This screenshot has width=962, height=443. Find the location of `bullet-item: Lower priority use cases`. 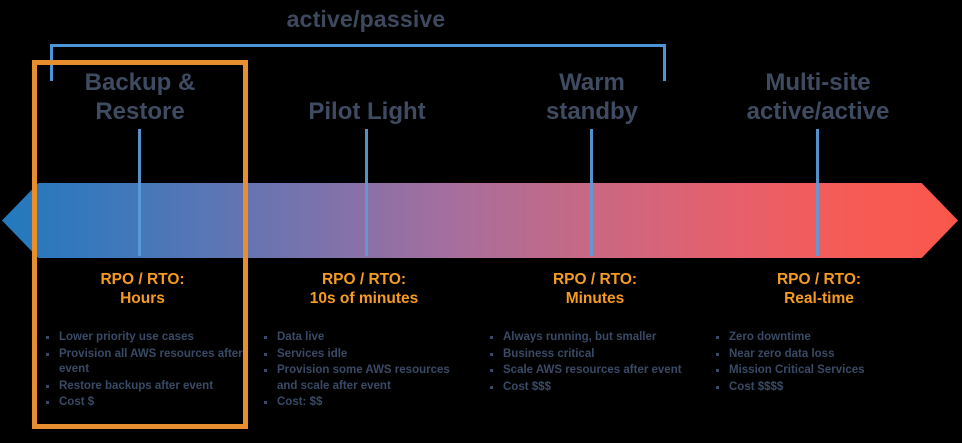

bullet-item: Lower priority use cases is located at coordinates (151, 338).